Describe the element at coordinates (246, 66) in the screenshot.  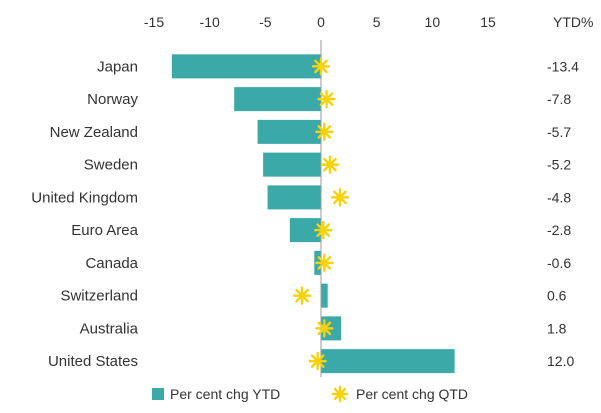
I see `bar-japan` at that location.